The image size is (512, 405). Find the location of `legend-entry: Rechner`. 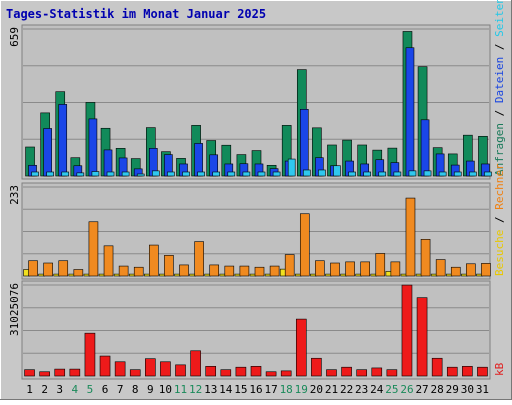

legend-entry: Rechner is located at coordinates (499, 186).